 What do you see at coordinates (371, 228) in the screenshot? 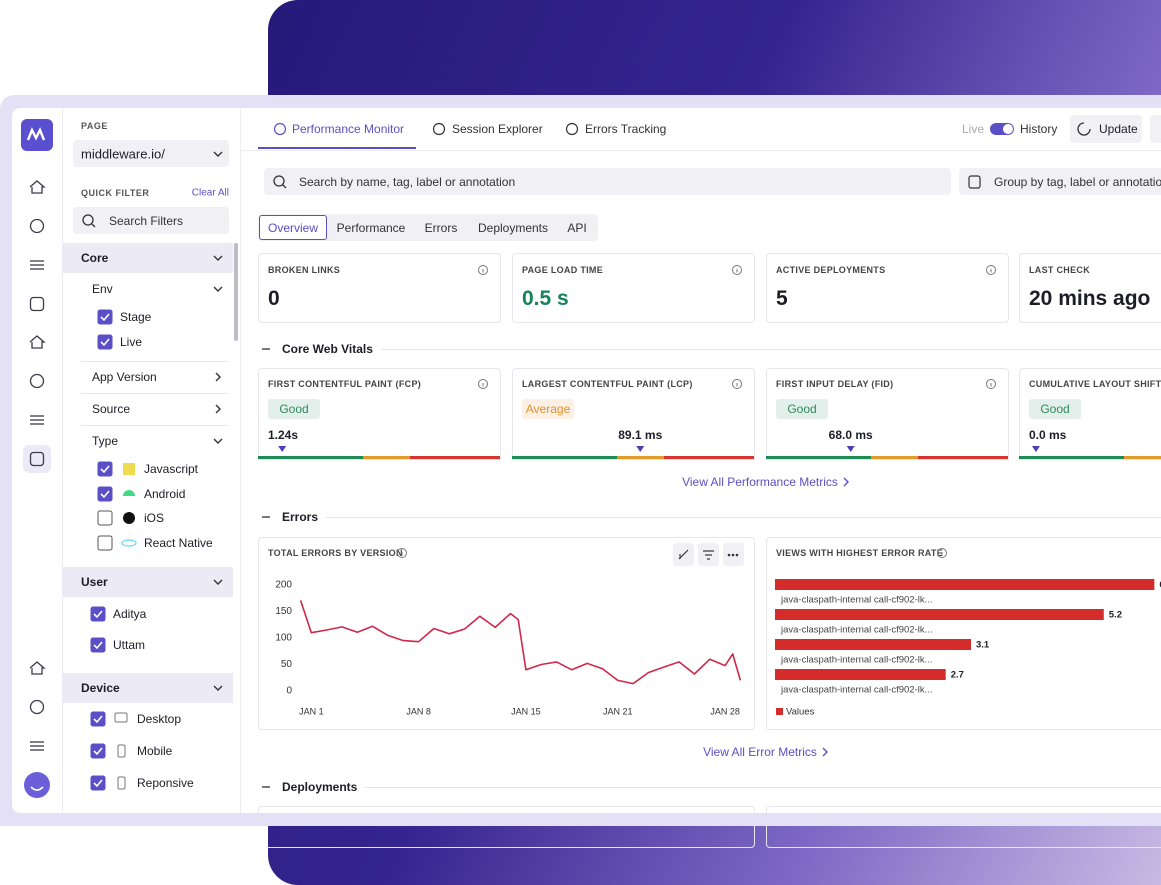
I see `sub-tab: Performance` at bounding box center [371, 228].